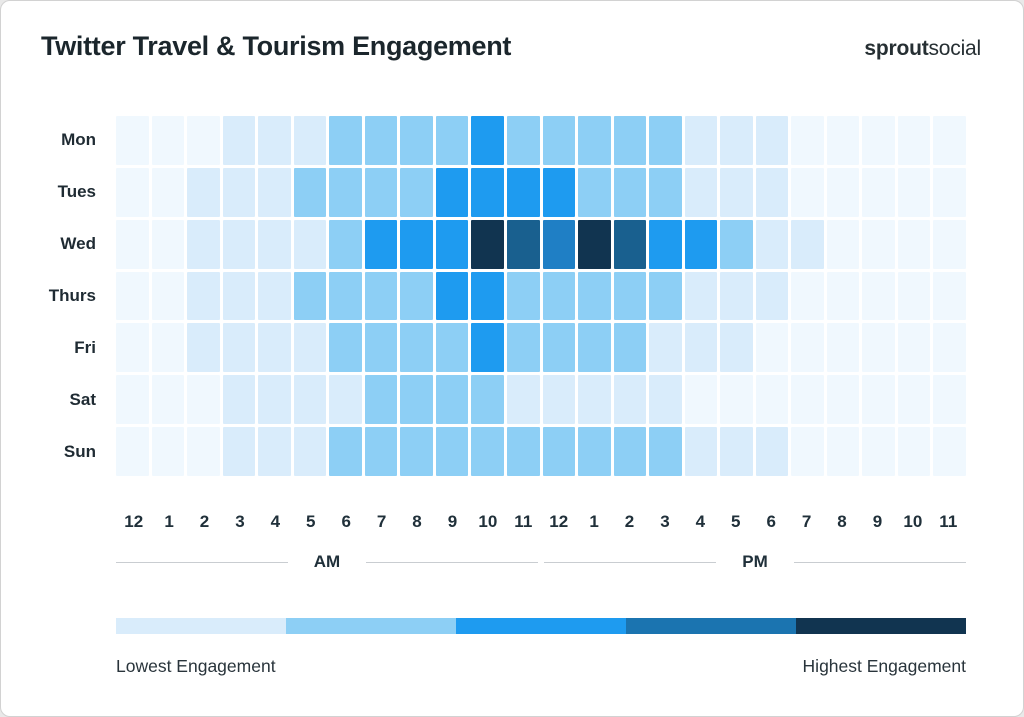 The image size is (1024, 717). I want to click on hour-tick-2am: 2, so click(204, 521).